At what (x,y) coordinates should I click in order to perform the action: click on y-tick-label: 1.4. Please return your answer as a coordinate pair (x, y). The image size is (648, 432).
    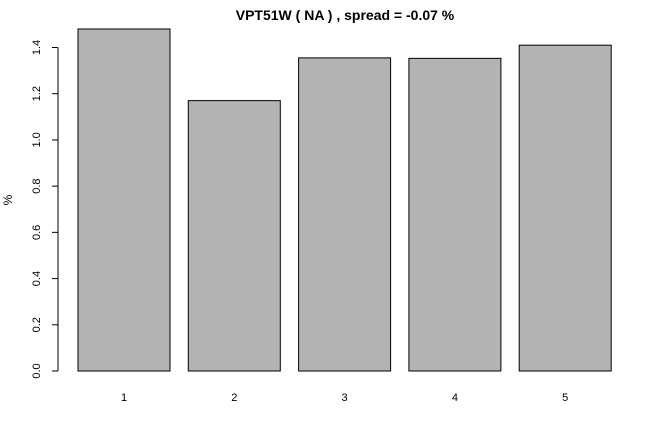
    Looking at the image, I should click on (37, 47).